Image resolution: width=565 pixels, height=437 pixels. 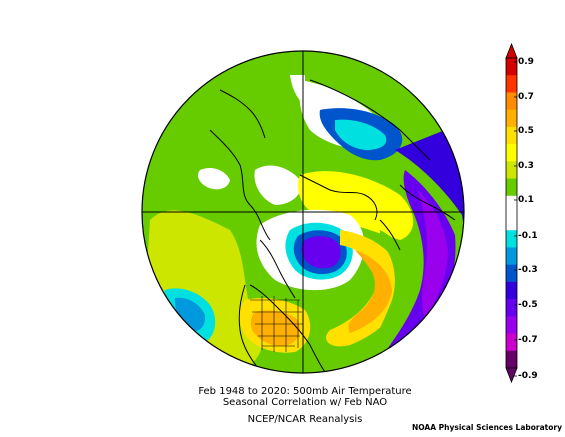 What do you see at coordinates (321, 252) in the screenshot?
I see `field-purple-center` at bounding box center [321, 252].